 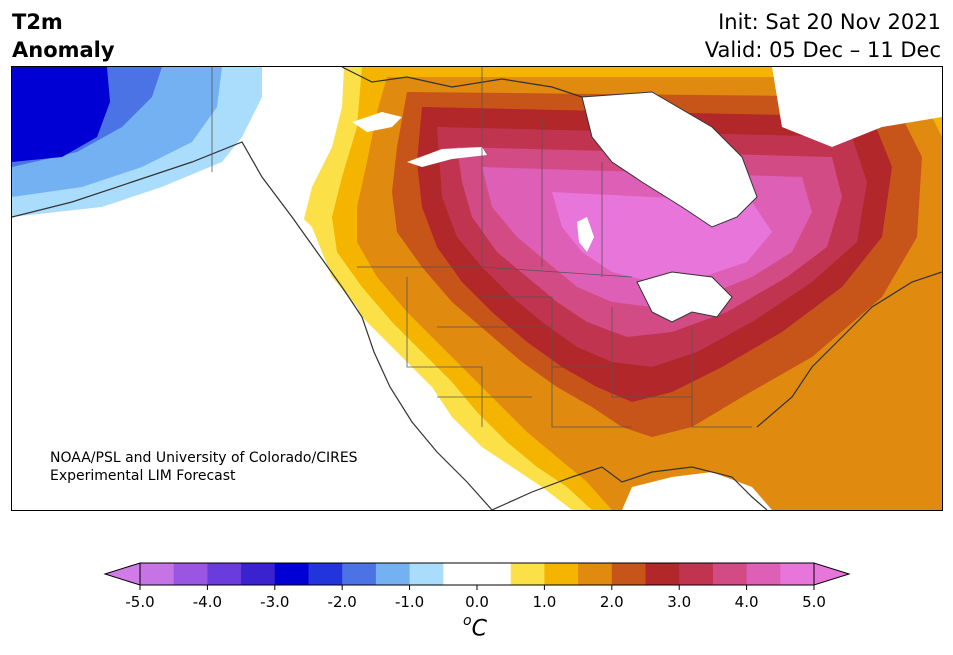 I want to click on great-lakes, so click(x=684, y=297).